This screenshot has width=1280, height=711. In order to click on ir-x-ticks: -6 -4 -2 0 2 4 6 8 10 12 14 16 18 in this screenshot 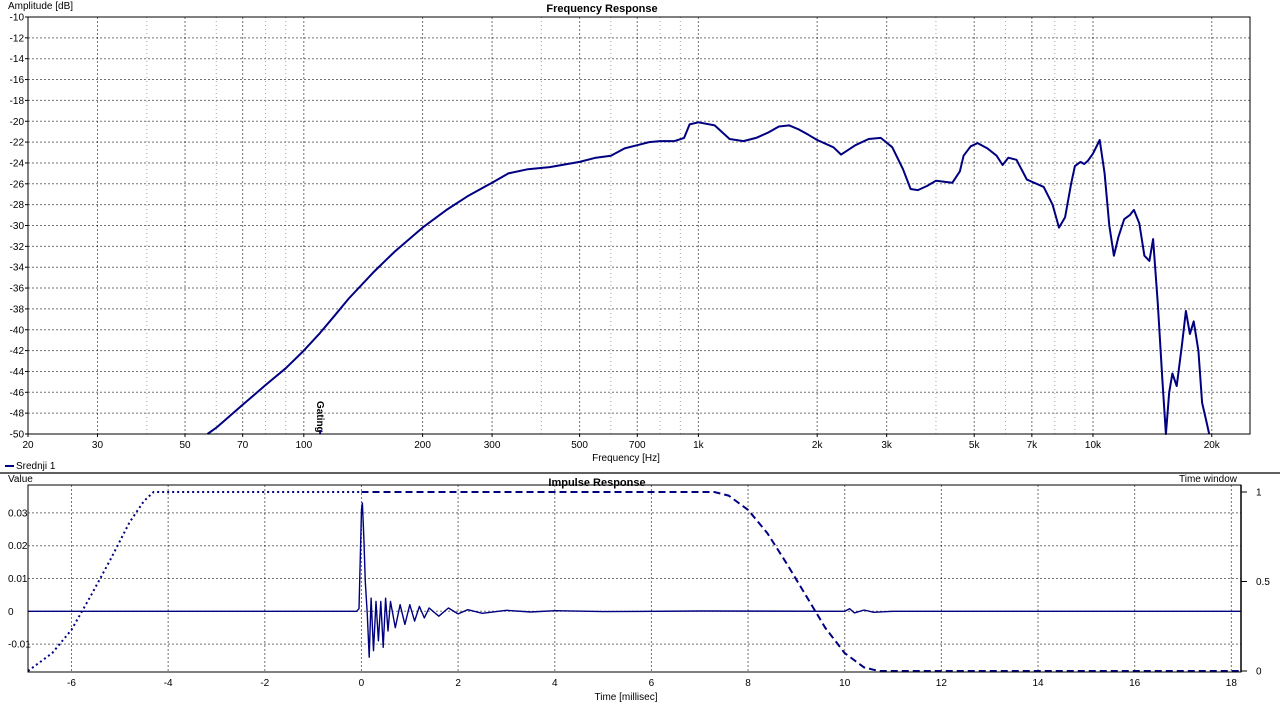, I will do `click(652, 683)`.